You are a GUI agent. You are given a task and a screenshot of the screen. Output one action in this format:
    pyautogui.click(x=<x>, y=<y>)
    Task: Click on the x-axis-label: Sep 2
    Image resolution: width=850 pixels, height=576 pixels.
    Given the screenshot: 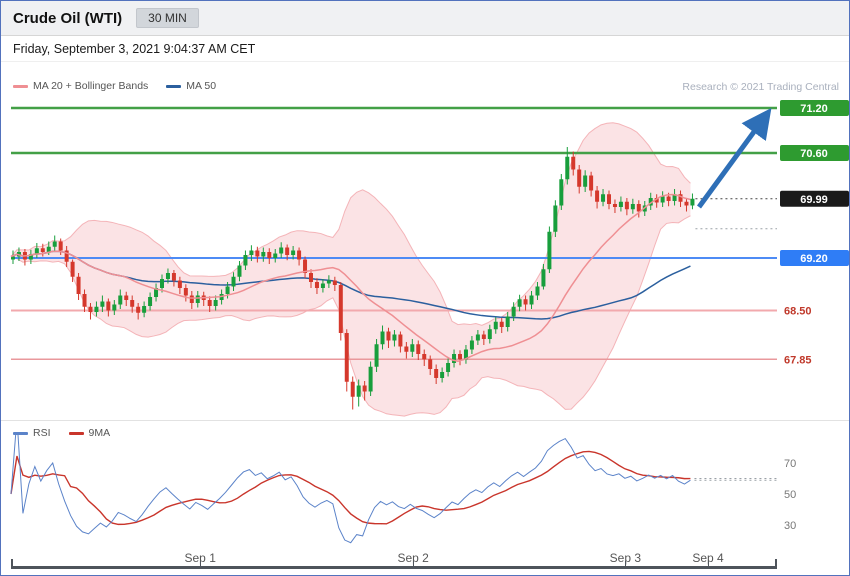 What is the action you would take?
    pyautogui.click(x=413, y=558)
    